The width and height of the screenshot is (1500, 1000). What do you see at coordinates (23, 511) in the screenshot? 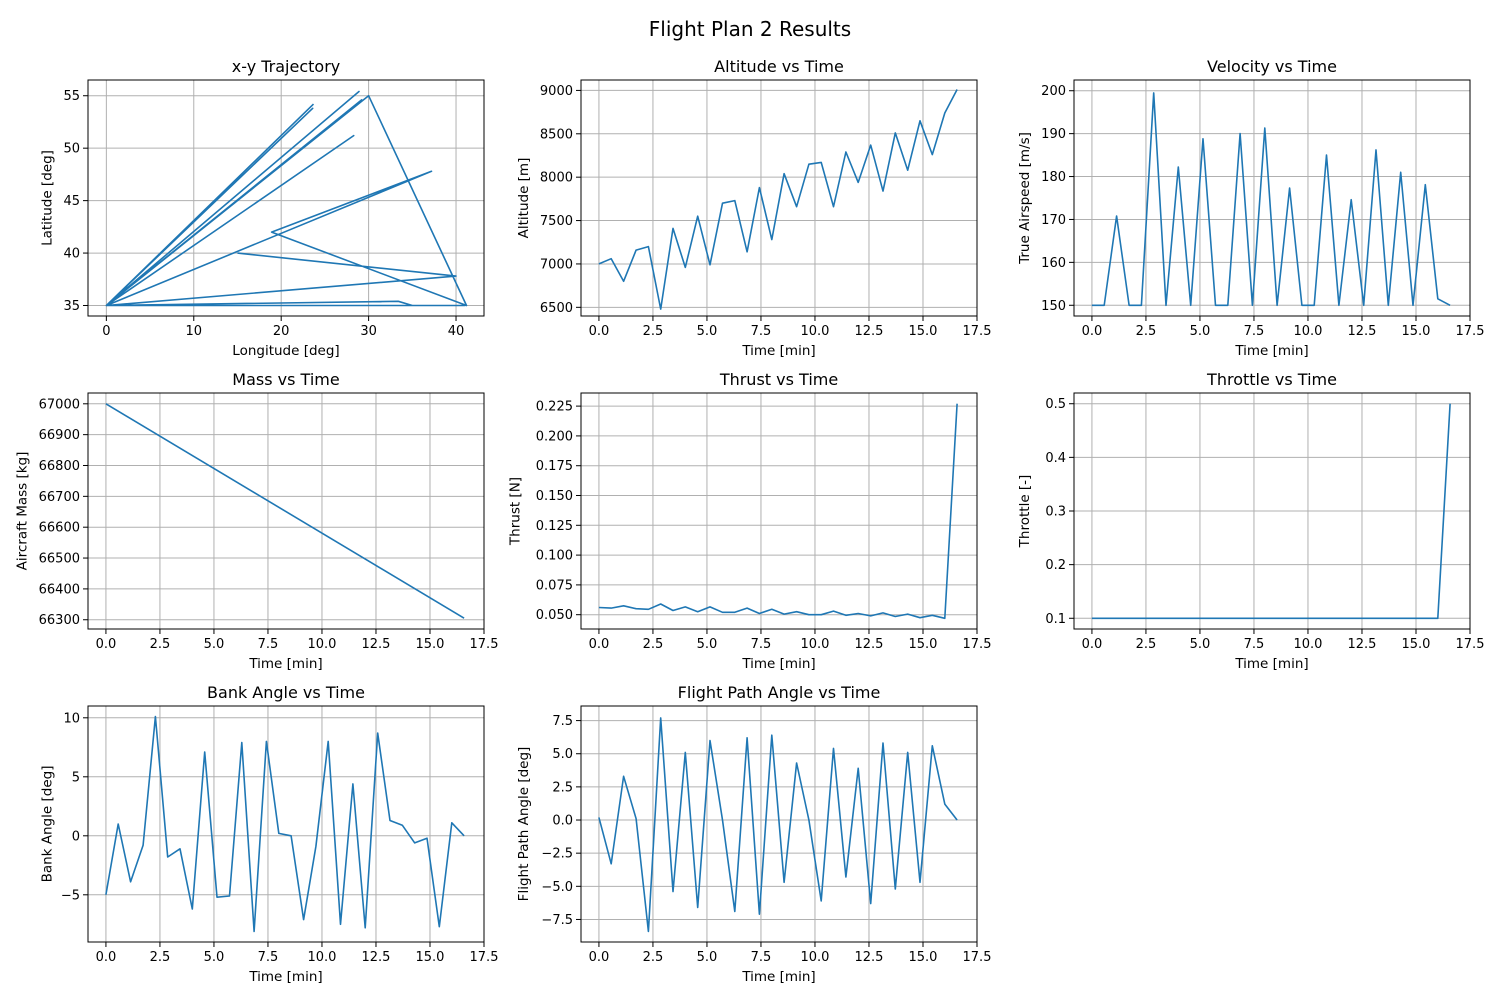
I see `y-axis-label: Aircraft Mass [kg]` at bounding box center [23, 511].